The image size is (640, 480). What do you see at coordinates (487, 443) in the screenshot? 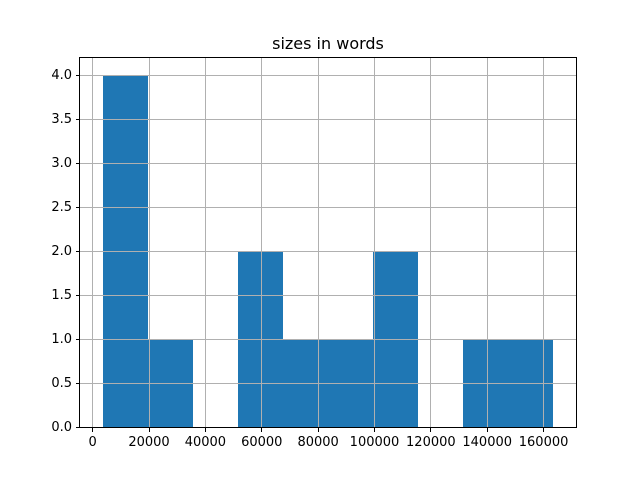
I see `x-tick-label: 140000` at bounding box center [487, 443].